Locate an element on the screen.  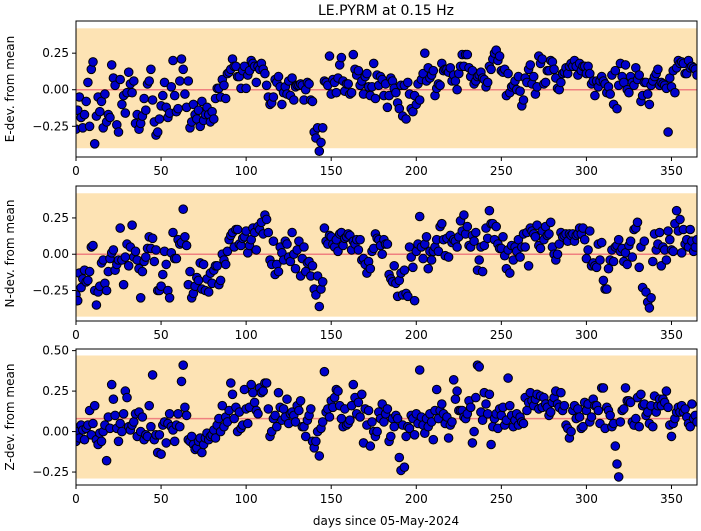
y-tick-label: 0.00 is located at coordinates (55, 432).